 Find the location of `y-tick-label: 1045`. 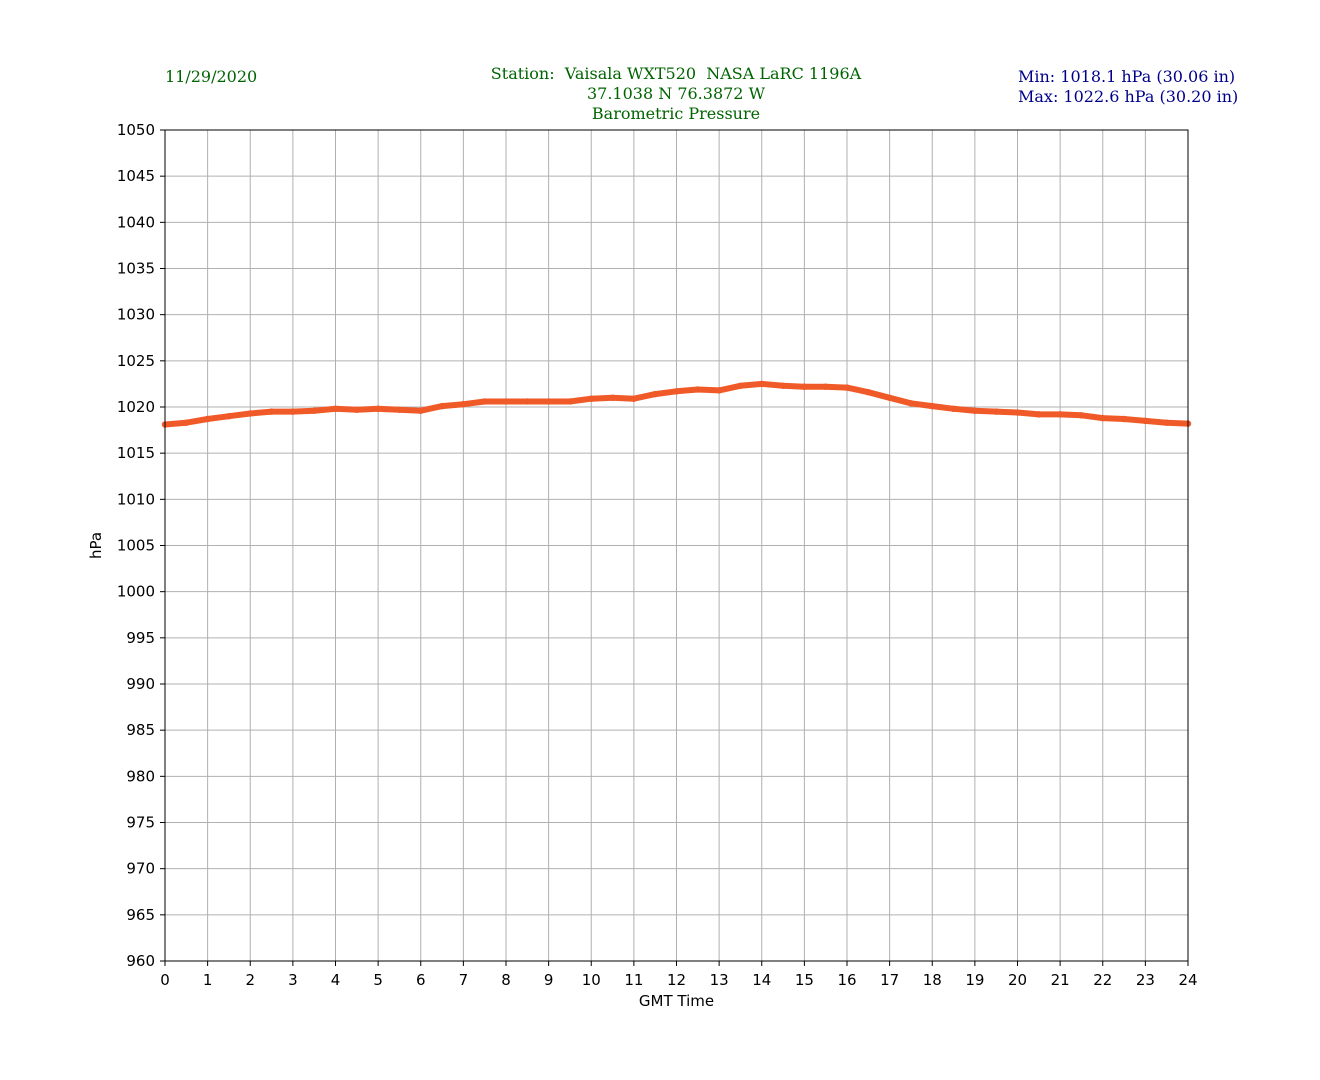

y-tick-label: 1045 is located at coordinates (136, 176).